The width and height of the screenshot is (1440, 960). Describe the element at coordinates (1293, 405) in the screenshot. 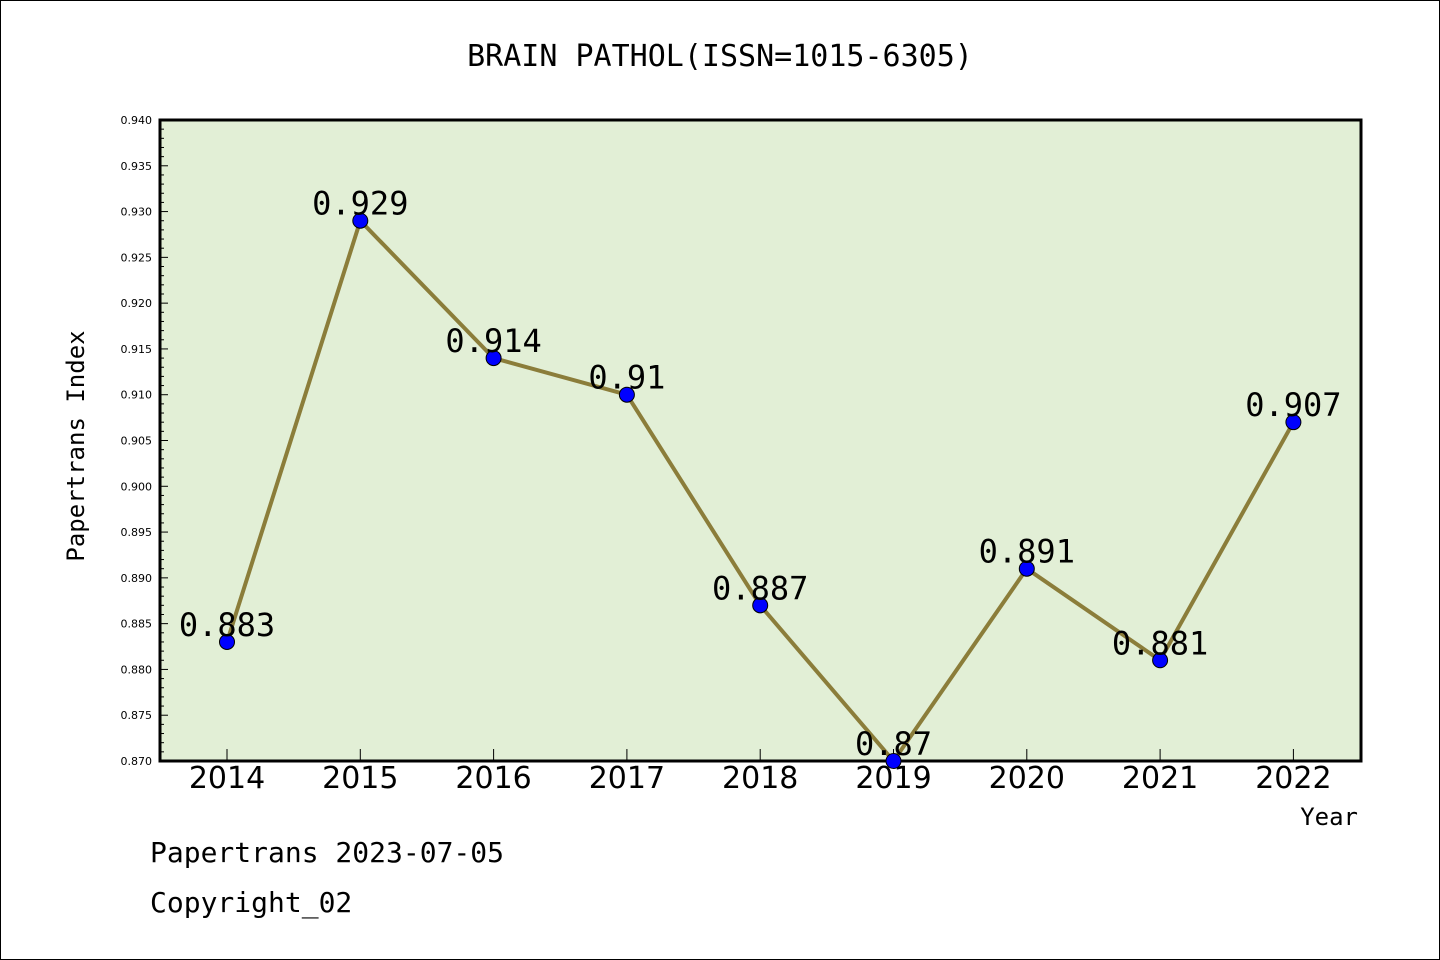

I see `data-label: 0.907` at that location.